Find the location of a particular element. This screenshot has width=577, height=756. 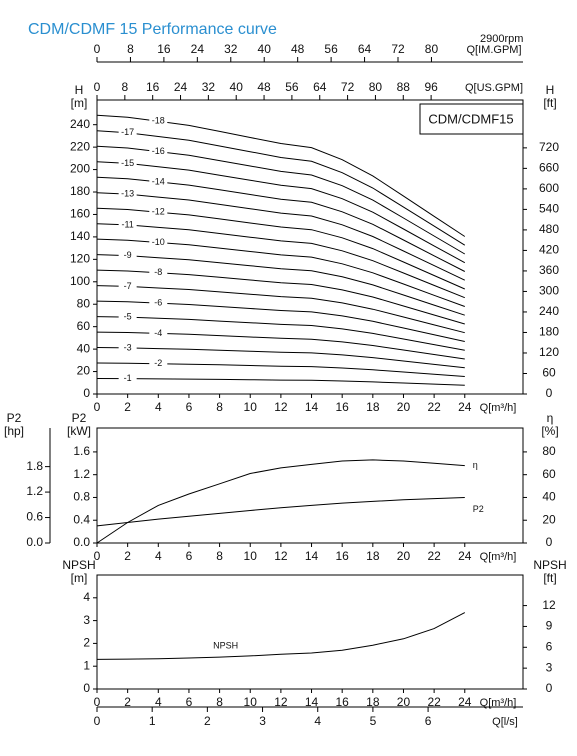

x-tick-label: 8 is located at coordinates (219, 702).